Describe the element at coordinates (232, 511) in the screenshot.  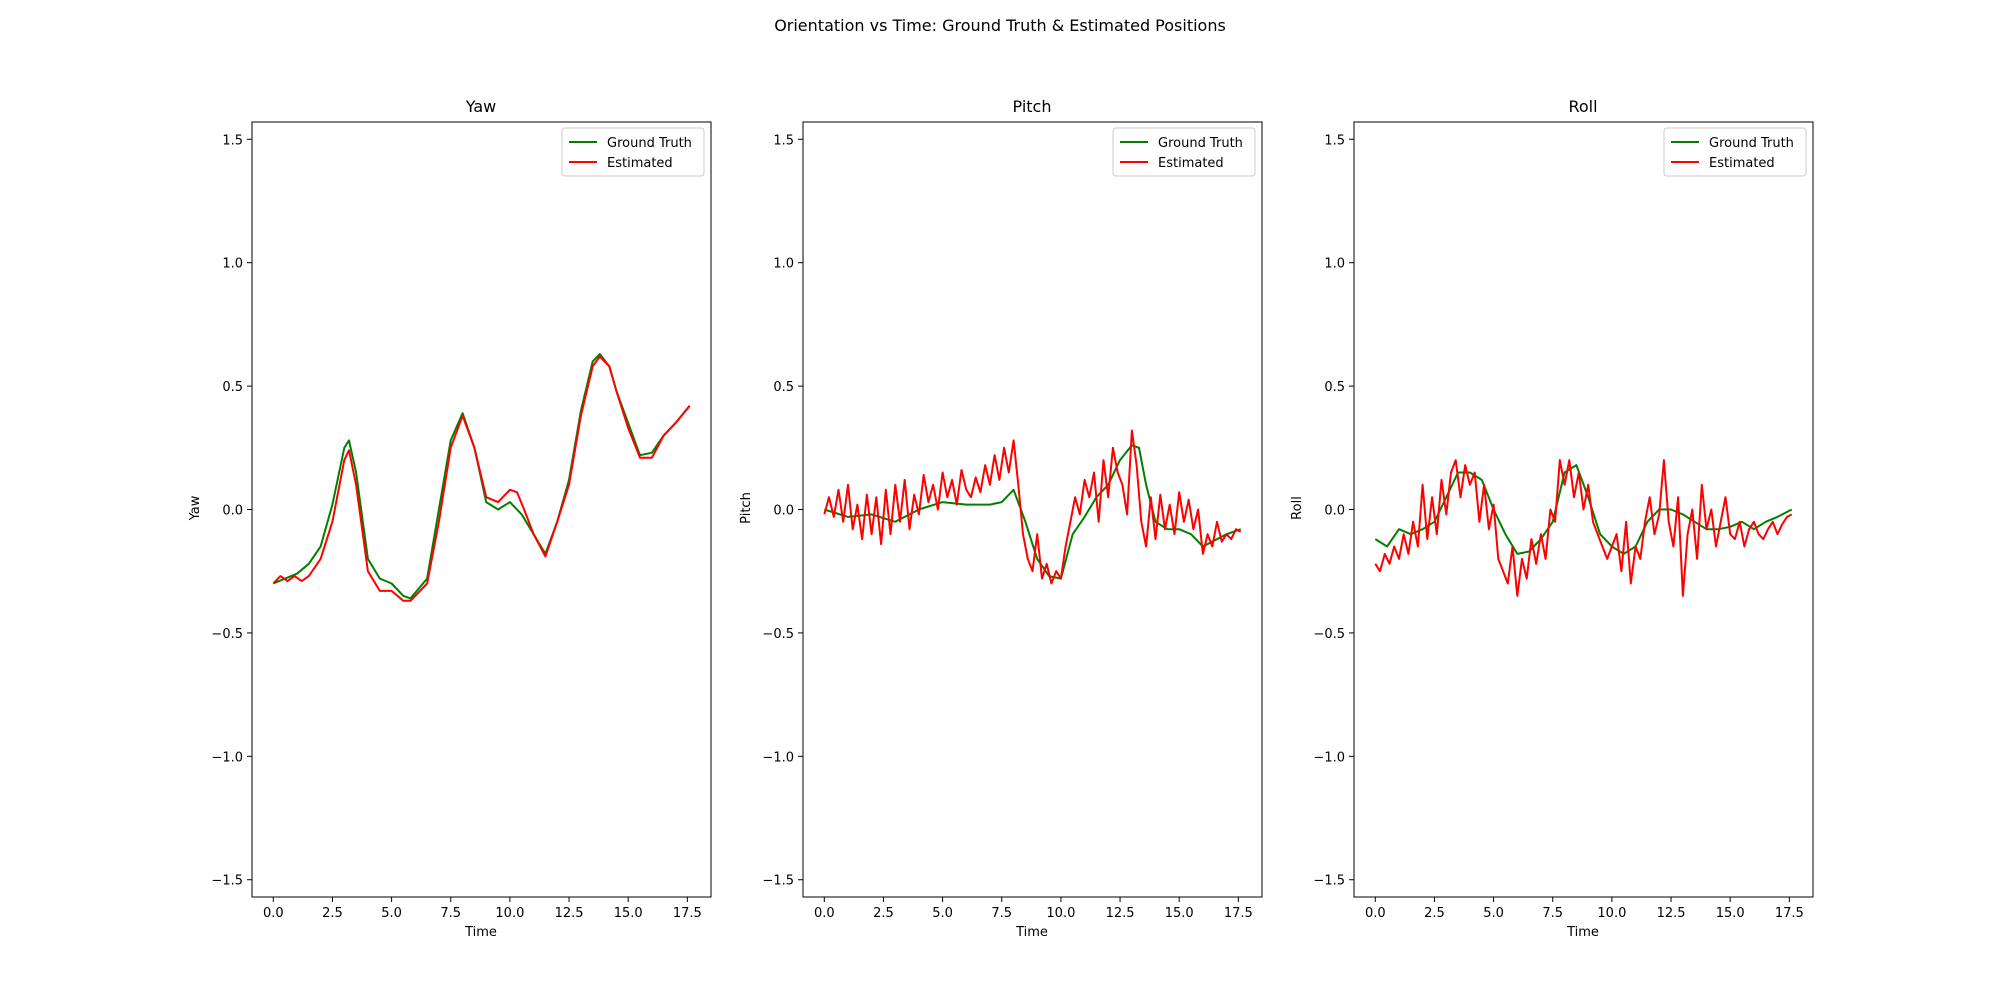
I see `yaw-ytick-label: 0.0` at that location.